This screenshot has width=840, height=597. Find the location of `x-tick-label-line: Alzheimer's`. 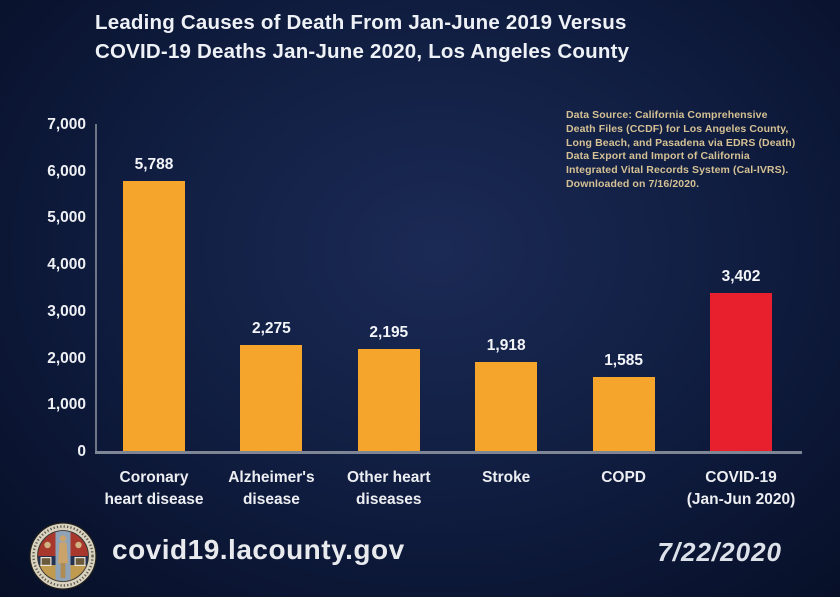

x-tick-label-line: Alzheimer's is located at coordinates (271, 477).